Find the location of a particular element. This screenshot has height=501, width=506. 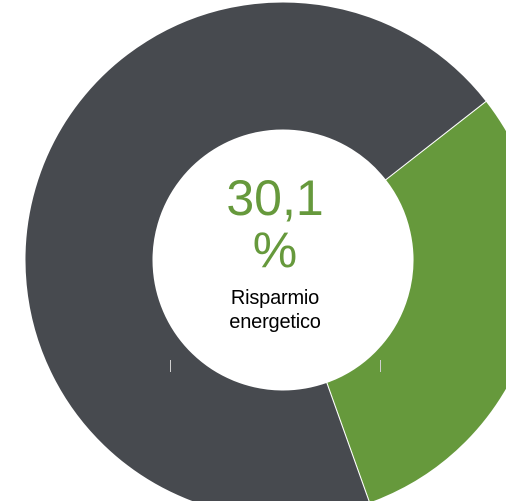

center-value-number: 30,1 is located at coordinates (275, 198).